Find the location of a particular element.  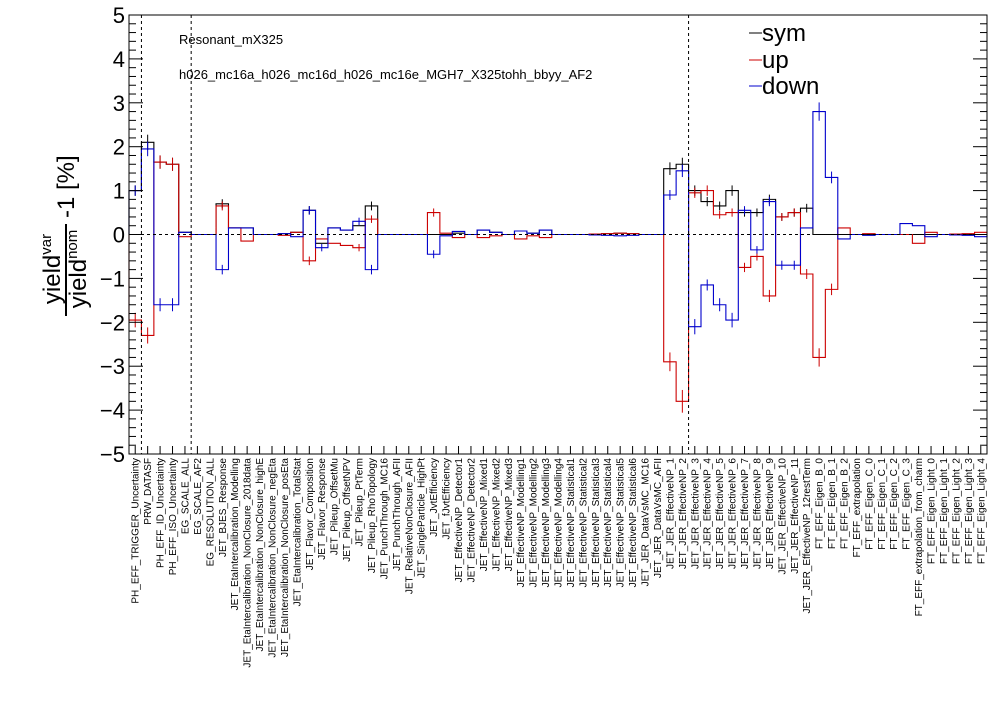

y-title-suffix: -1 [%] is located at coordinates (66, 186).